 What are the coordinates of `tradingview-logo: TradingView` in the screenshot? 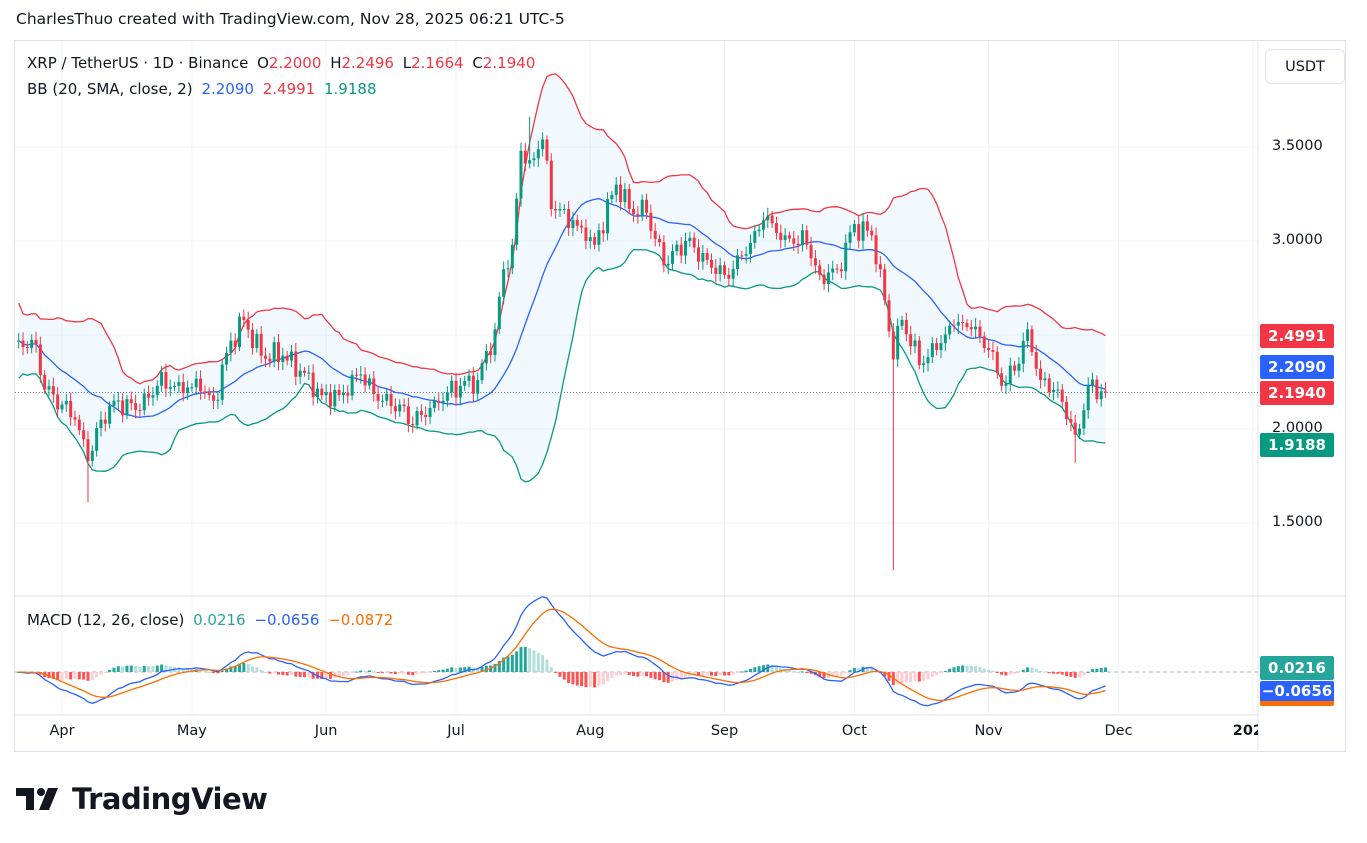 It's located at (142, 799).